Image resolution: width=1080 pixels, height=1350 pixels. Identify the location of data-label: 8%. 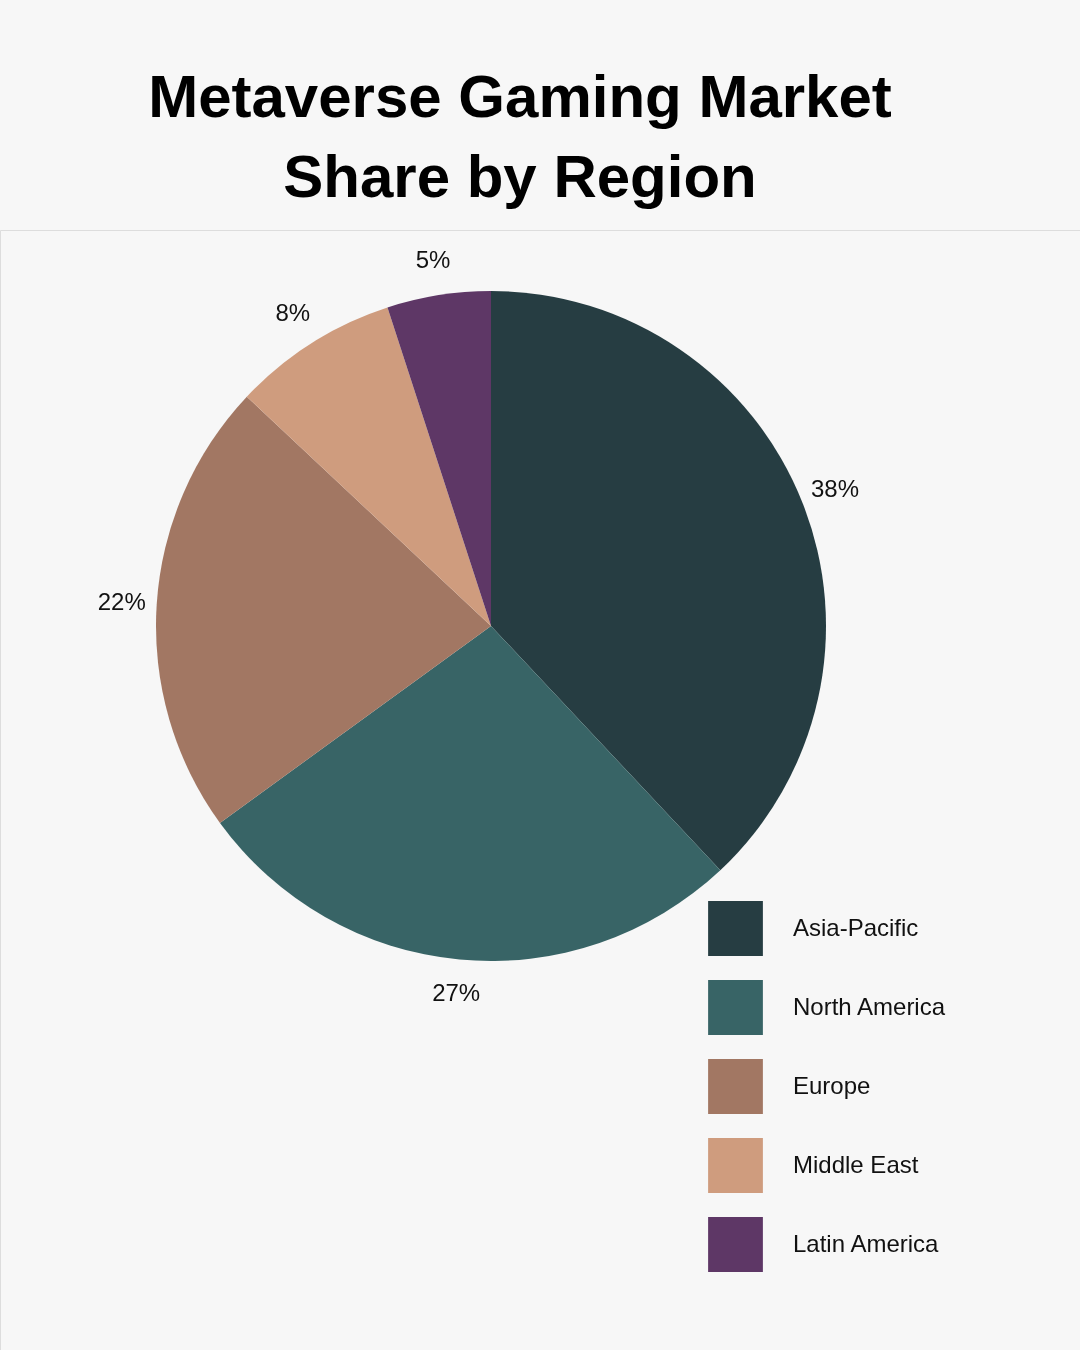
(293, 312).